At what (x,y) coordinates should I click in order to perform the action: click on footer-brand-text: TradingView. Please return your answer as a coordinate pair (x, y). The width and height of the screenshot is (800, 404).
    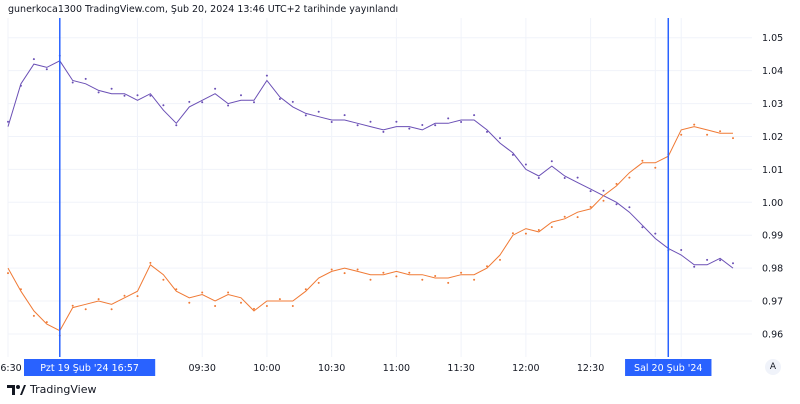
    Looking at the image, I should click on (63, 389).